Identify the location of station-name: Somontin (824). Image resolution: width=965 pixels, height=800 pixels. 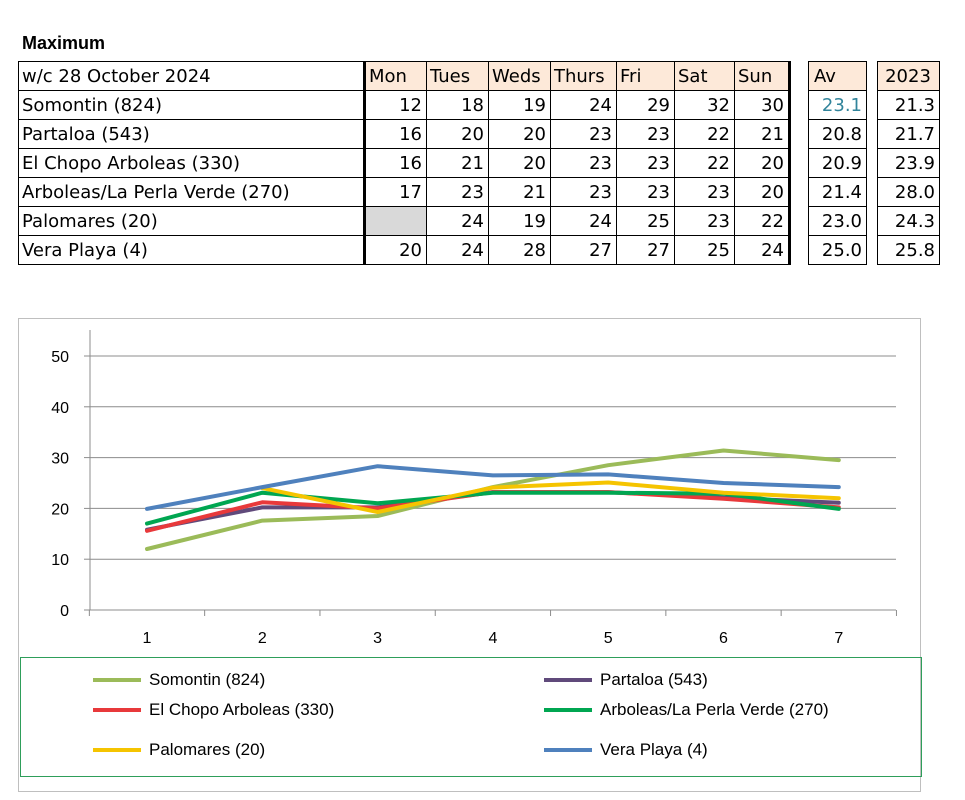
(192, 105).